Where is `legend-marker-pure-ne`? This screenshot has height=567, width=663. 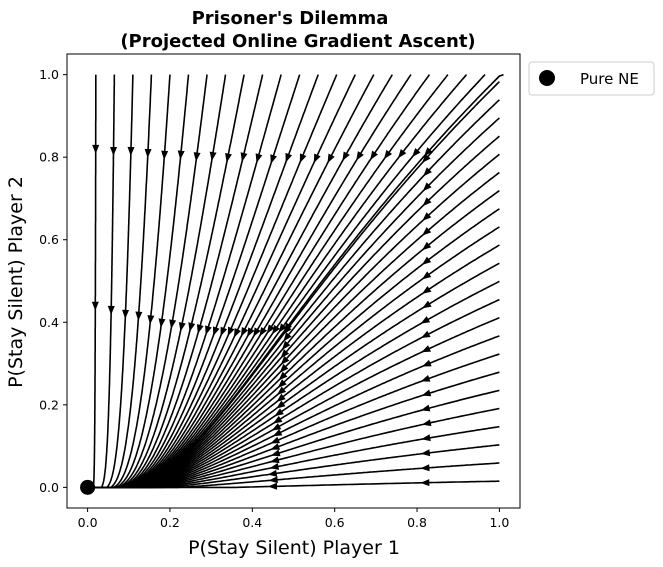
legend-marker-pure-ne is located at coordinates (547, 78).